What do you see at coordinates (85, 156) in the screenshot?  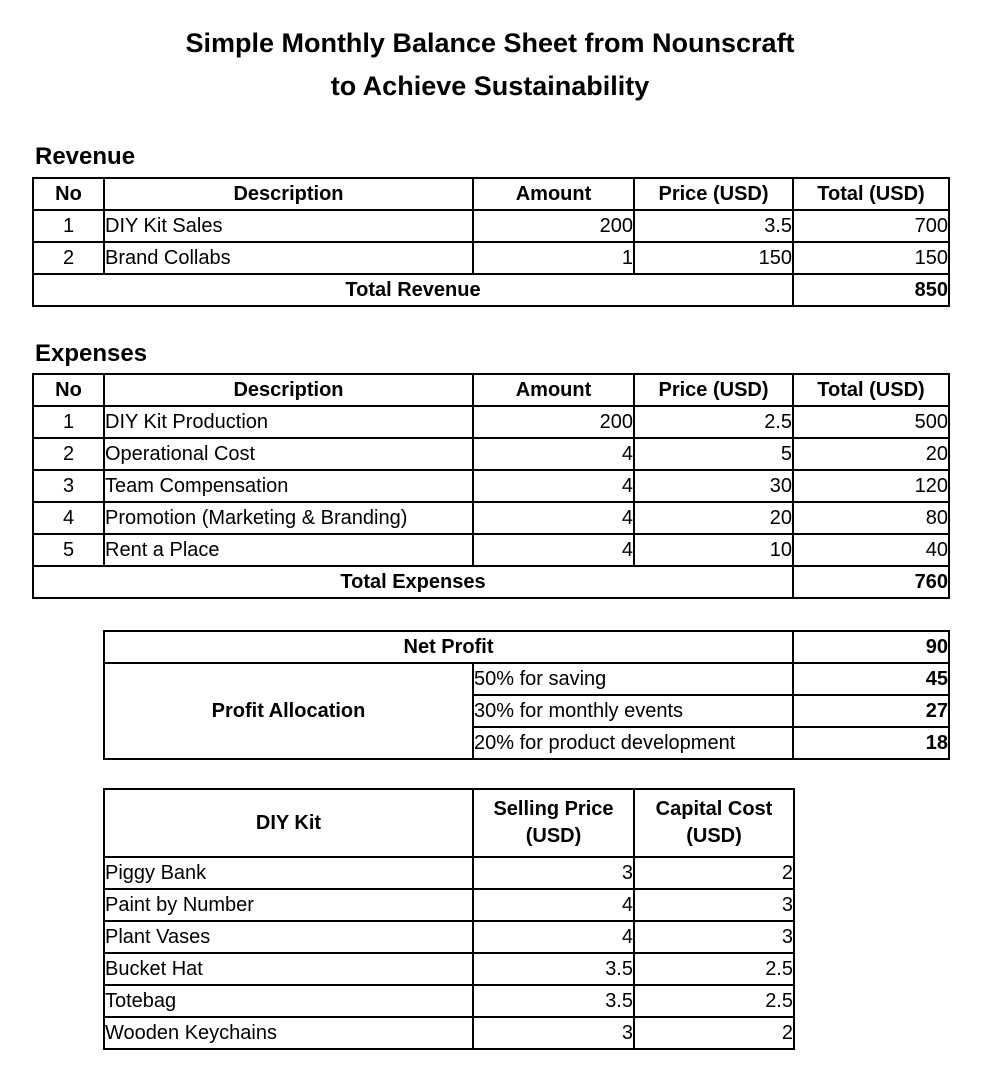 I see `revenue-section-heading: Revenue` at bounding box center [85, 156].